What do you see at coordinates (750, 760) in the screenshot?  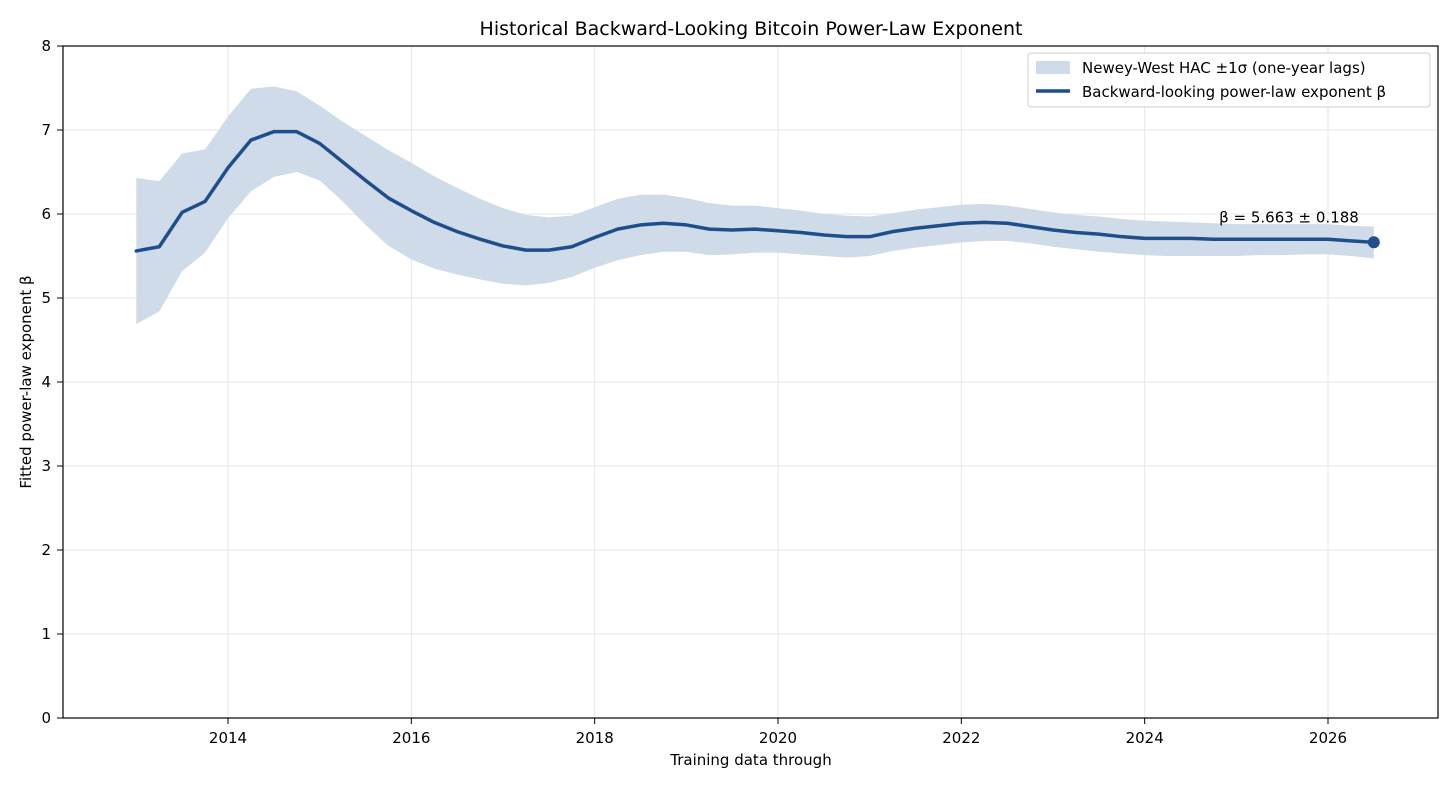 I see `x-axis-label: Training data through` at bounding box center [750, 760].